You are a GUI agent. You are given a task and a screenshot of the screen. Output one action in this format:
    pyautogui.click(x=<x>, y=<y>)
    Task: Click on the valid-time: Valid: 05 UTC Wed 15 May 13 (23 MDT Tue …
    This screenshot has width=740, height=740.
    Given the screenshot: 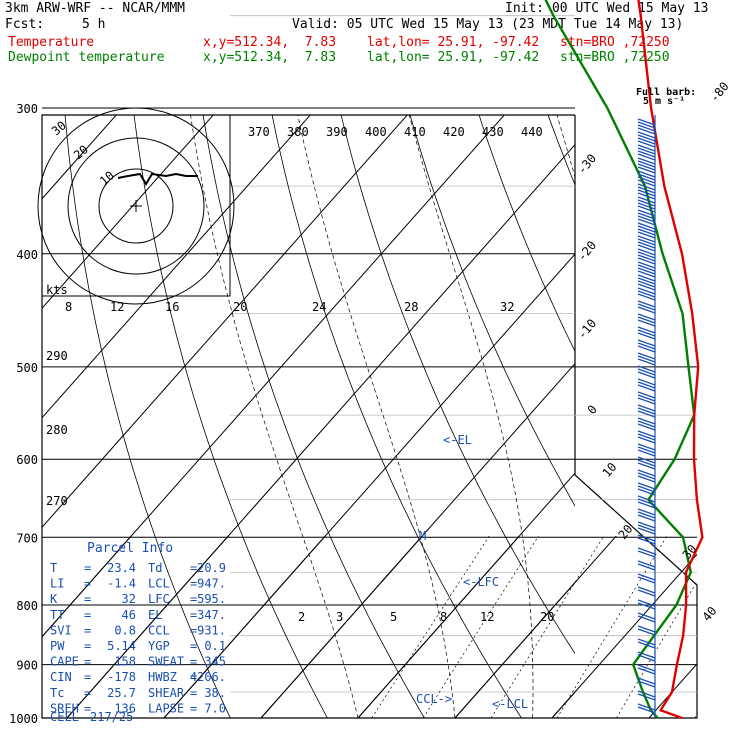 What is the action you would take?
    pyautogui.click(x=488, y=24)
    